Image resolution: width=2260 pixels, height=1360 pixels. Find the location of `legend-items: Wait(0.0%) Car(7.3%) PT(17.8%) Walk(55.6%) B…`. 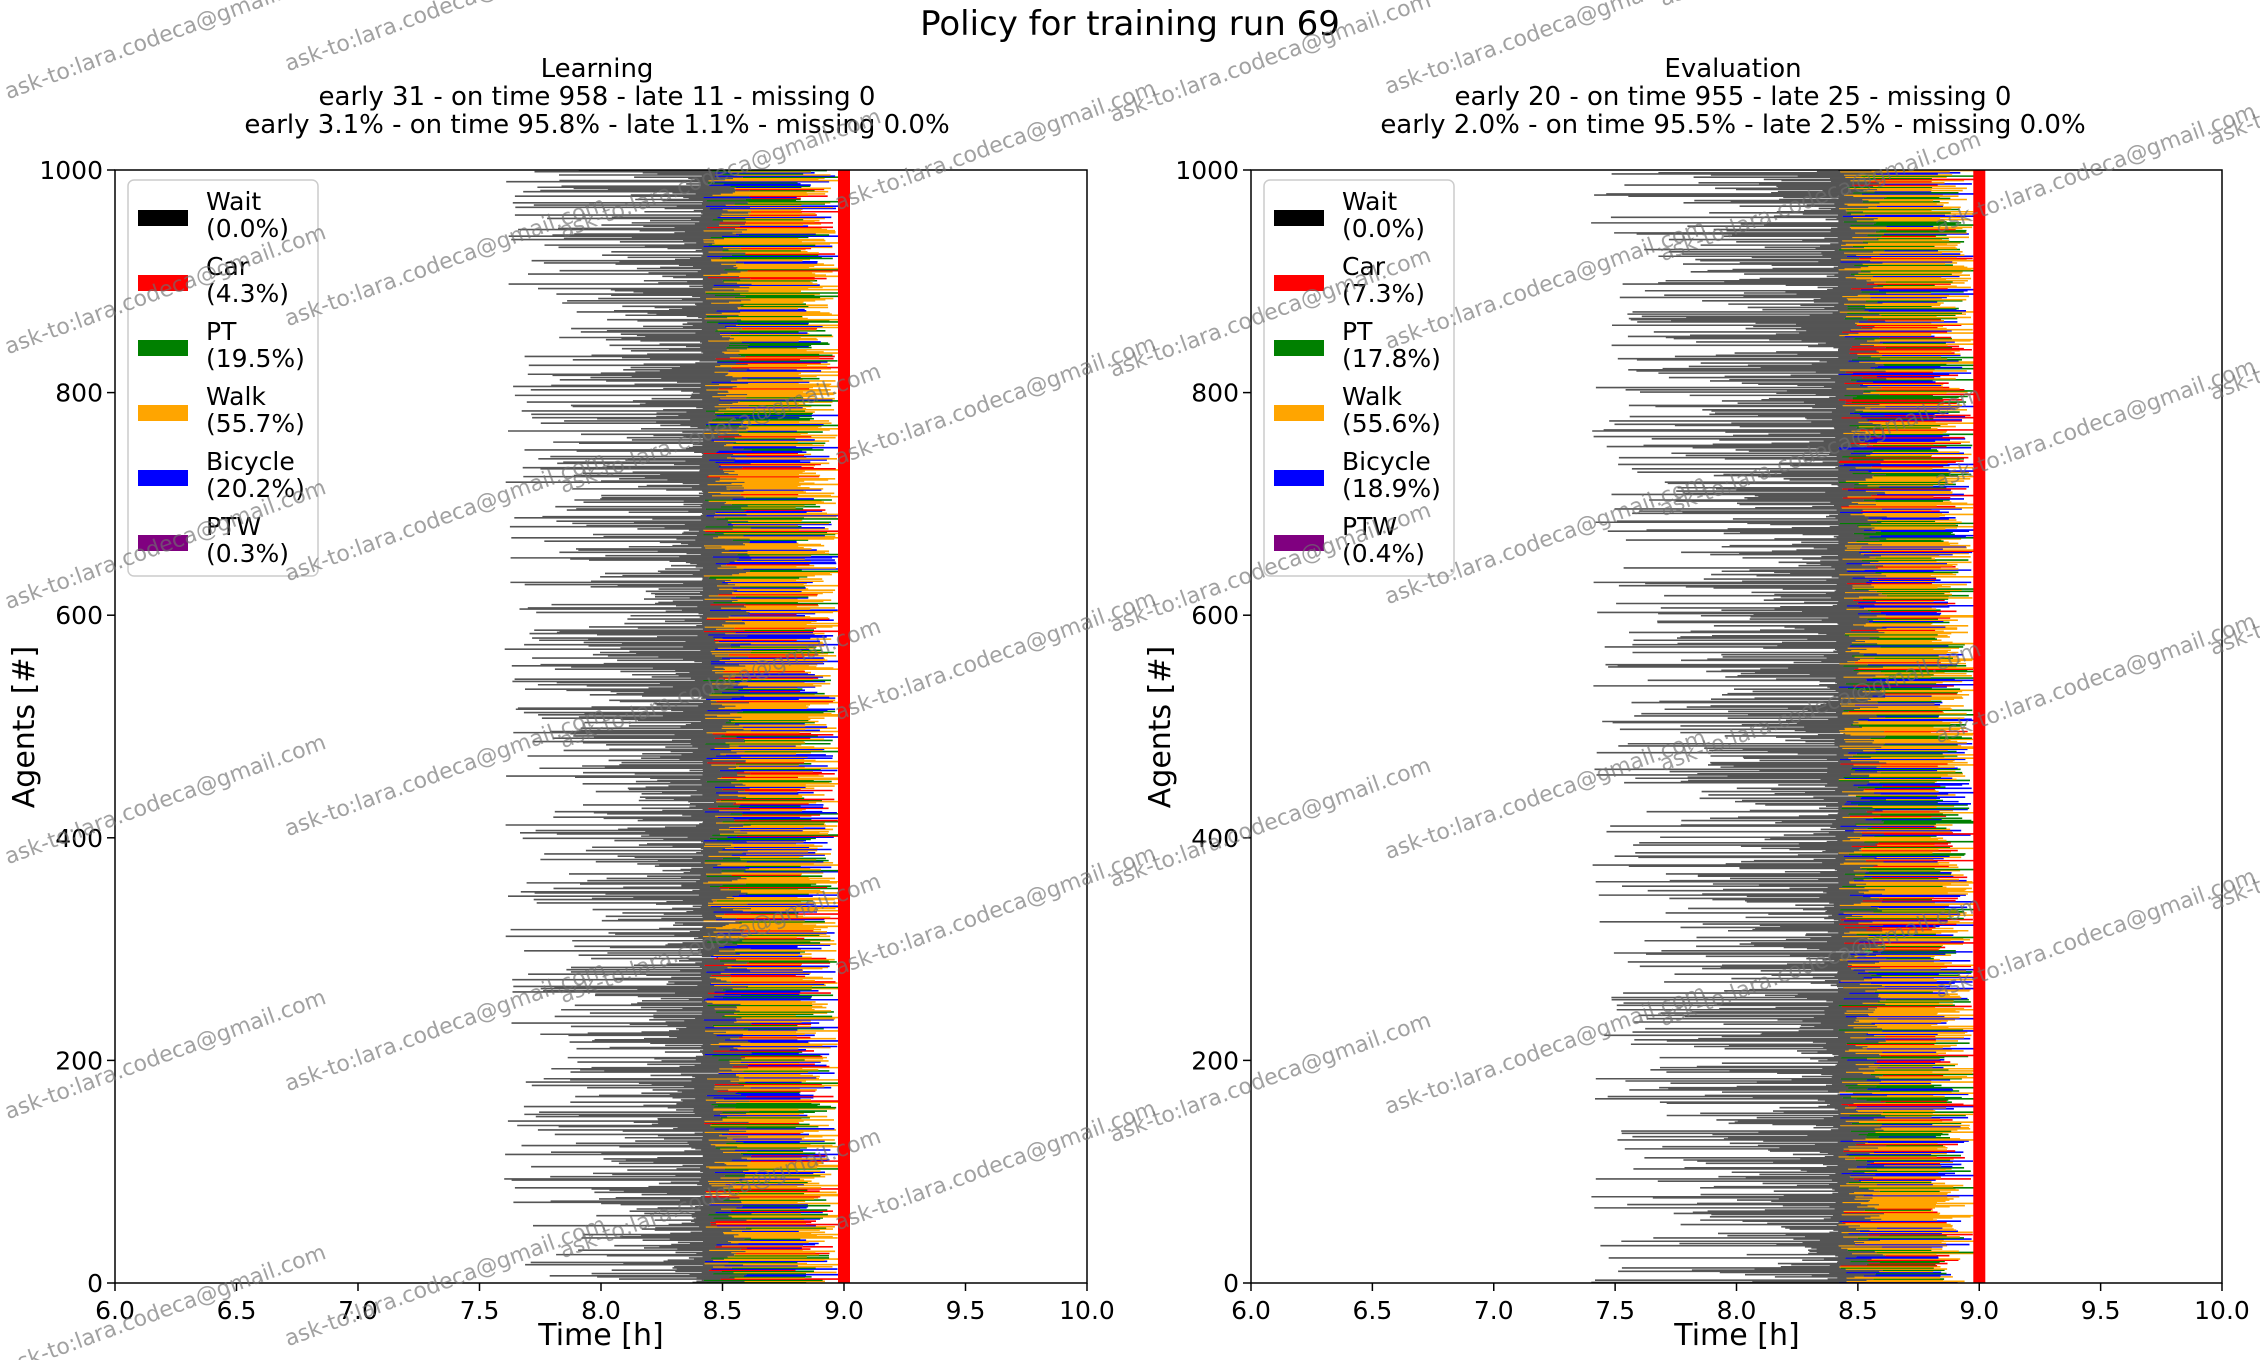

legend-items: Wait(0.0%) Car(7.3%) PT(17.8%) Walk(55.6%) B… is located at coordinates (1357, 377).